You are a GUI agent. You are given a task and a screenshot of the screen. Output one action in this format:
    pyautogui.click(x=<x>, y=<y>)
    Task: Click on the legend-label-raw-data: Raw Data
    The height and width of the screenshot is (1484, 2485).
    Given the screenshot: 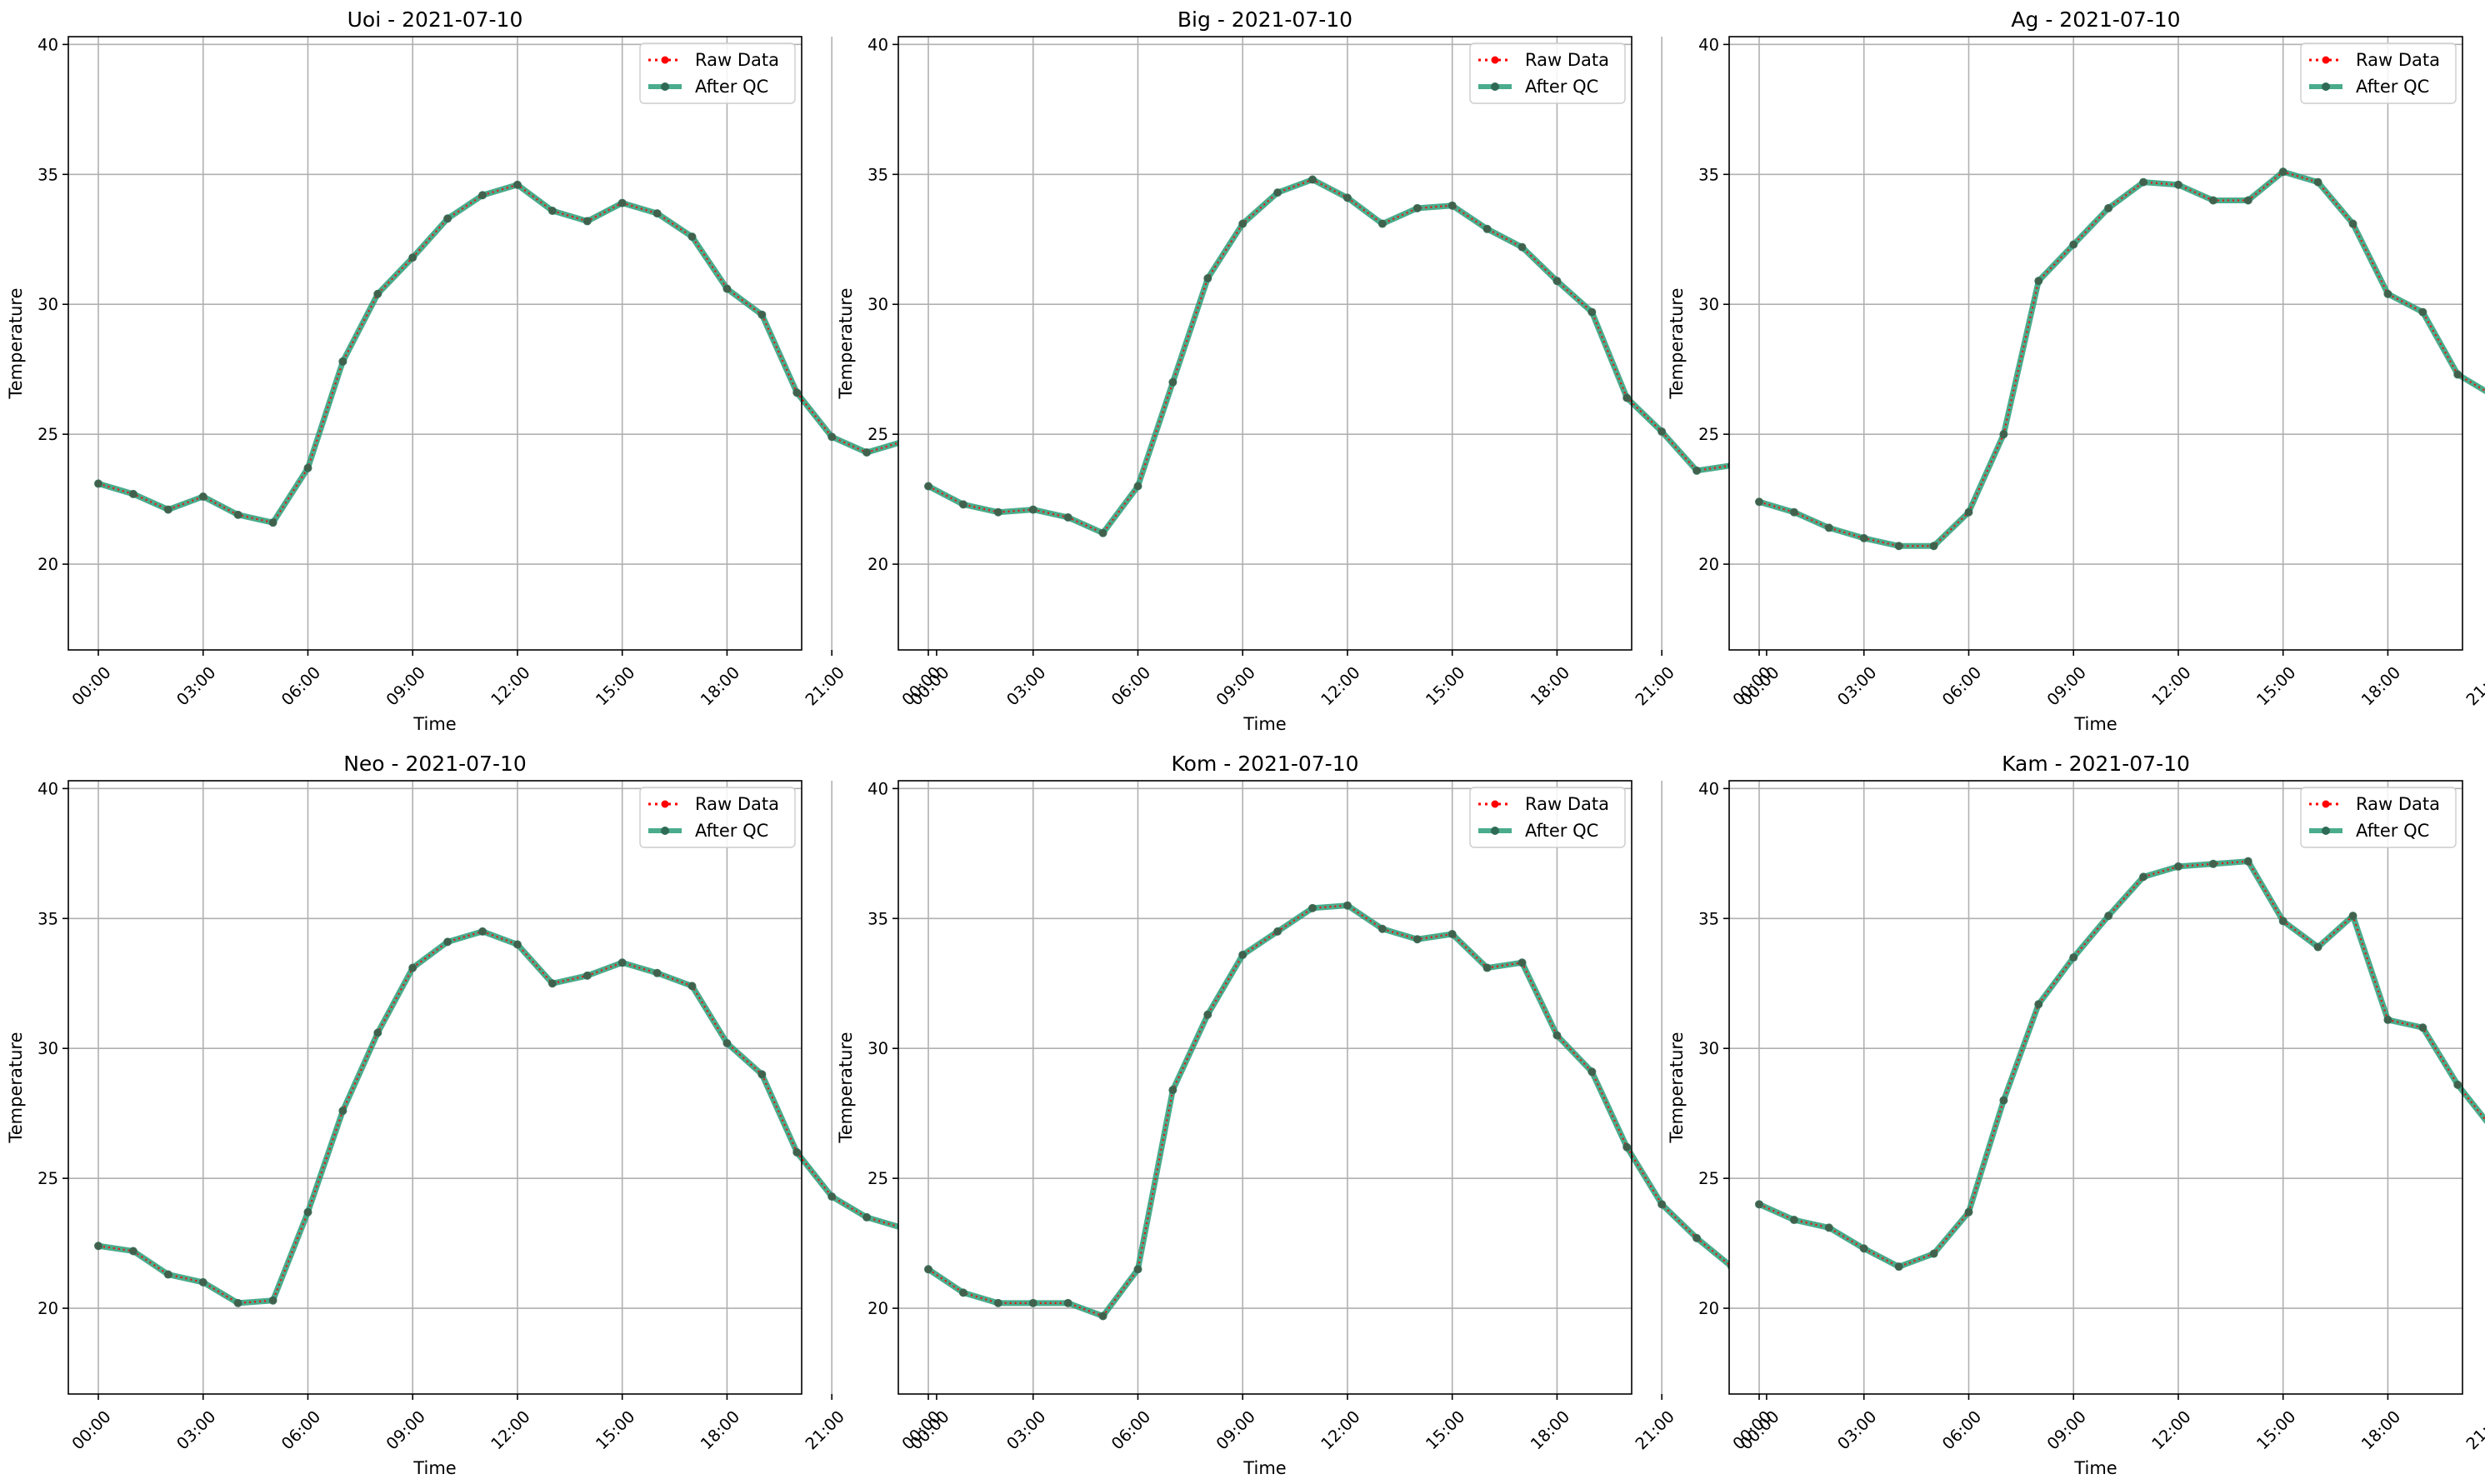 What is the action you would take?
    pyautogui.click(x=1567, y=804)
    